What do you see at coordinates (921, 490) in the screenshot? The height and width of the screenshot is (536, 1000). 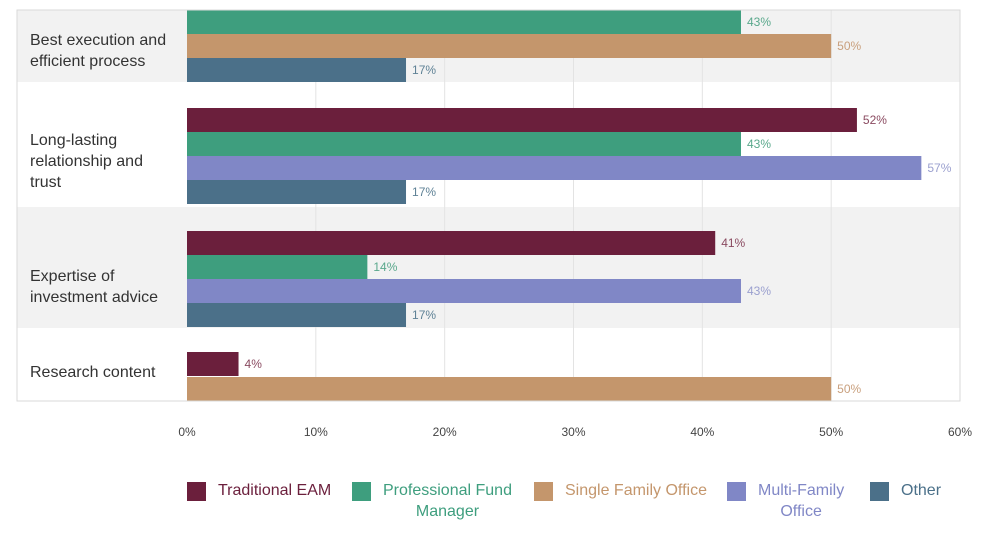 I see `legend-label: Other` at bounding box center [921, 490].